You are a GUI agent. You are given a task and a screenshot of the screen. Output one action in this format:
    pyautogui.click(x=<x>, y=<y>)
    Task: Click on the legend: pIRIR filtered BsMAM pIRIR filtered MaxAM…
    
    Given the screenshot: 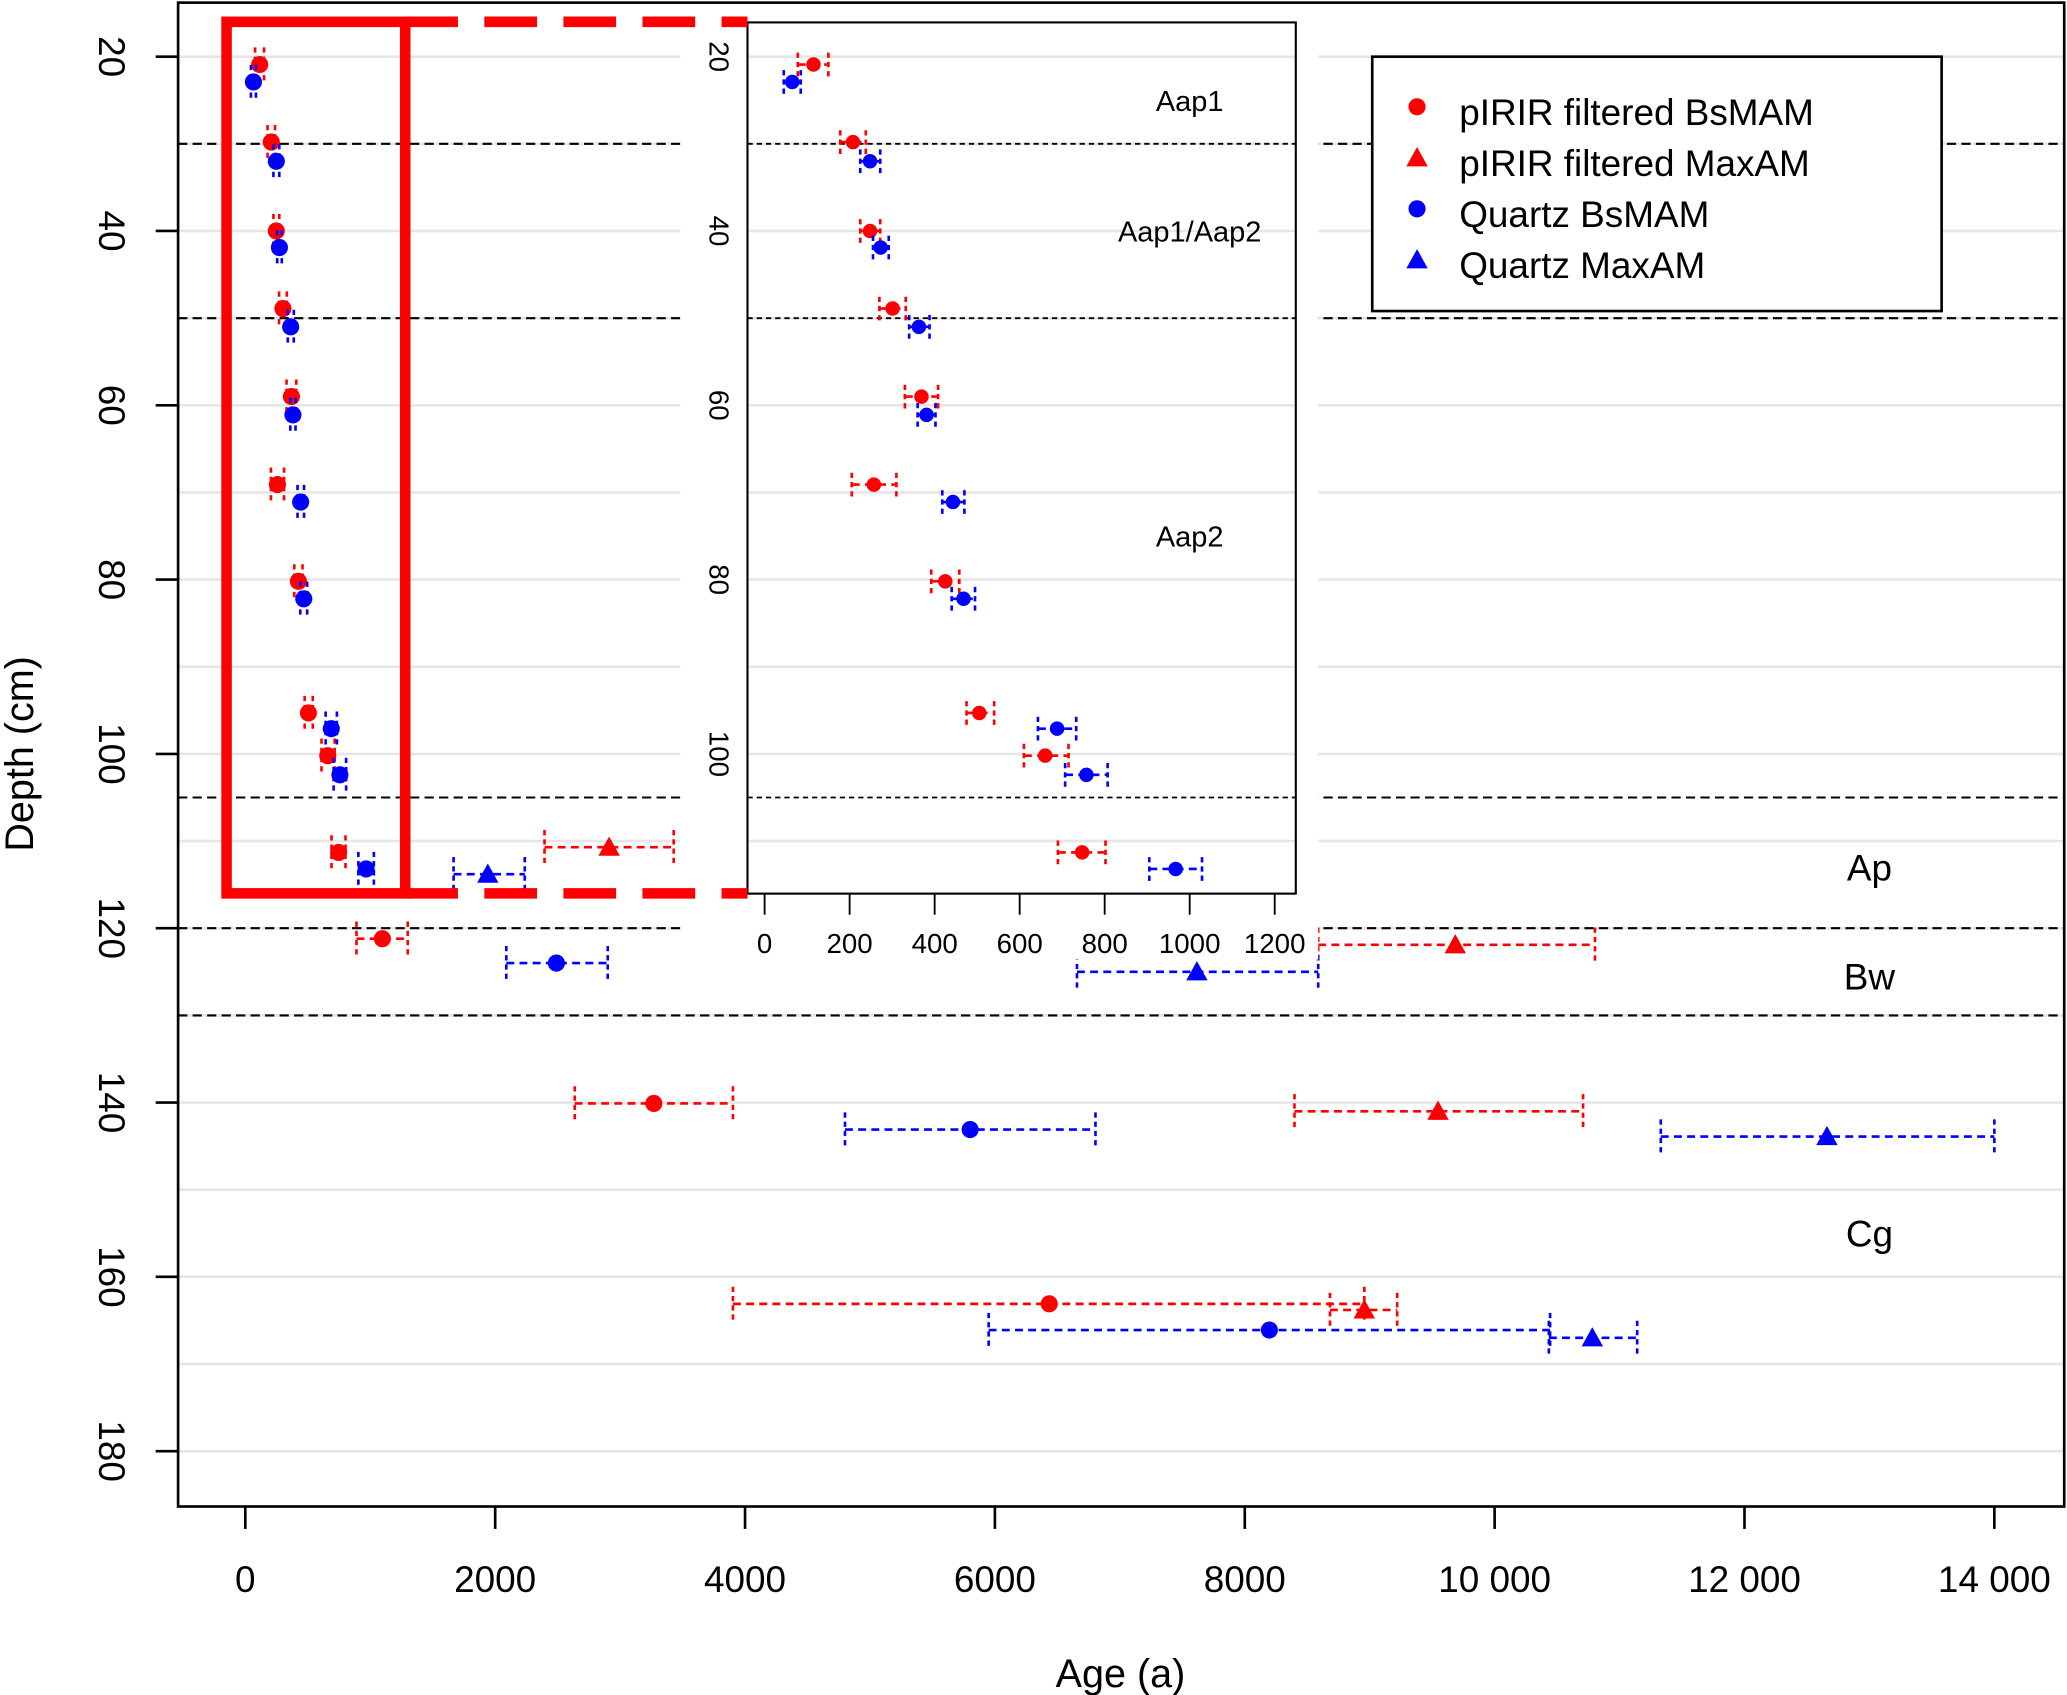 What is the action you would take?
    pyautogui.click(x=1656, y=184)
    